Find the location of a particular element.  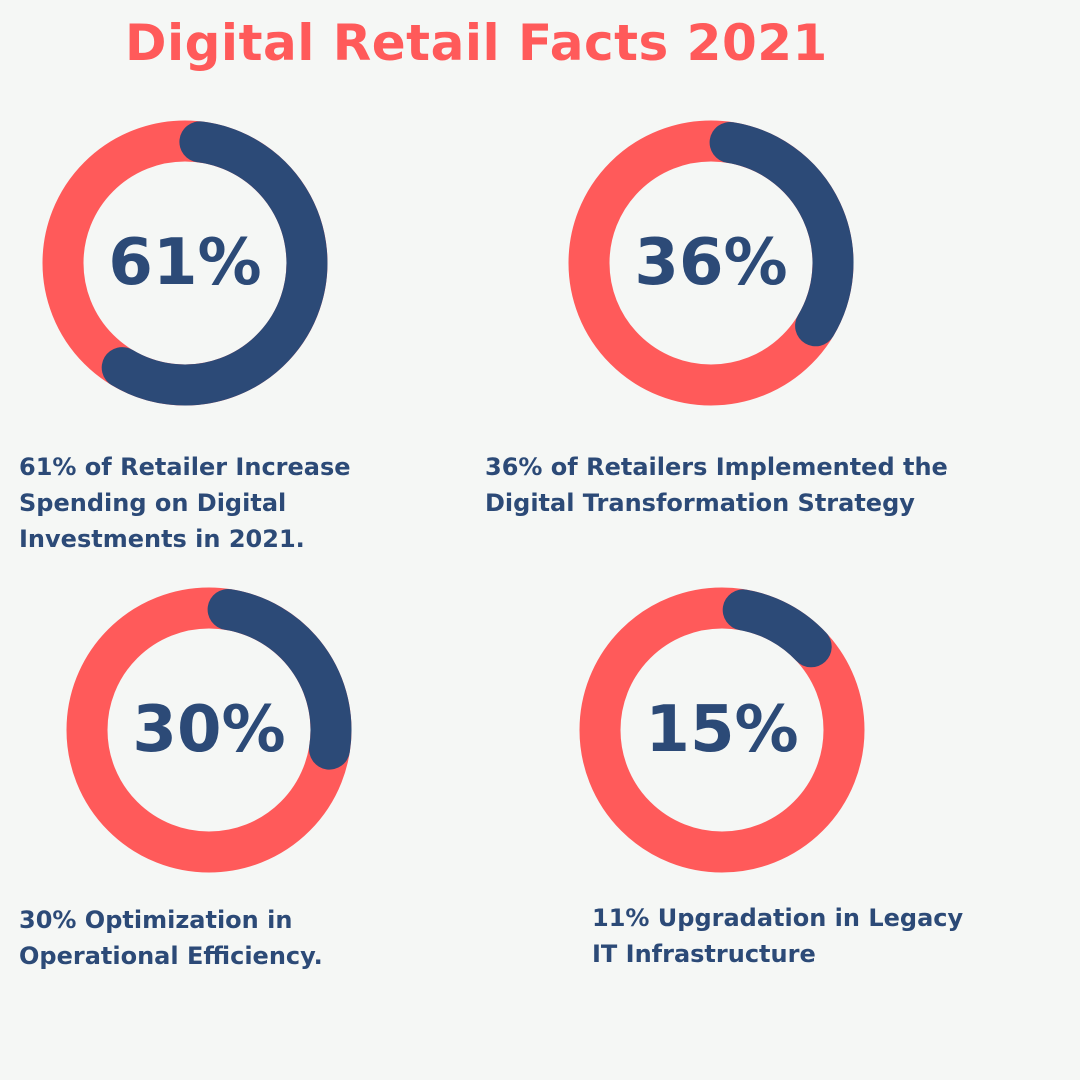

donut-chart-36: 36% is located at coordinates (711, 263).